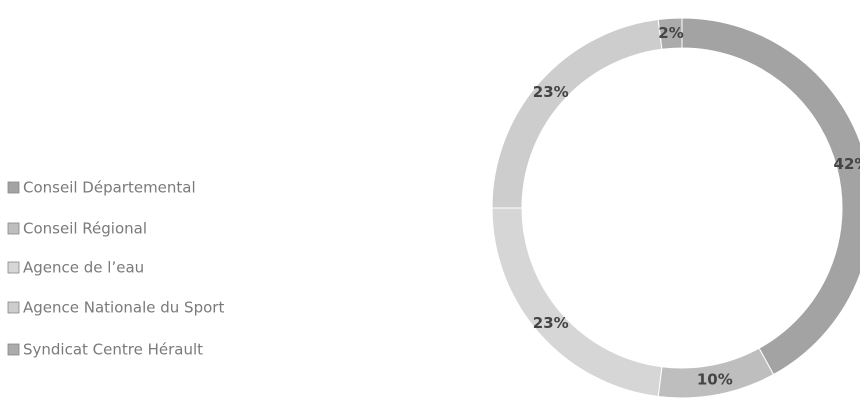  Describe the element at coordinates (83, 268) in the screenshot. I see `legend-label: Agence de l’eau` at that location.